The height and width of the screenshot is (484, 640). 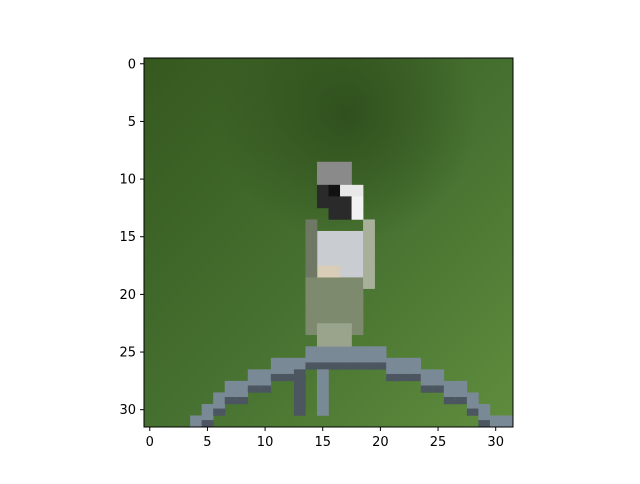 What do you see at coordinates (328, 271) in the screenshot?
I see `bird-breast-pixel` at bounding box center [328, 271].